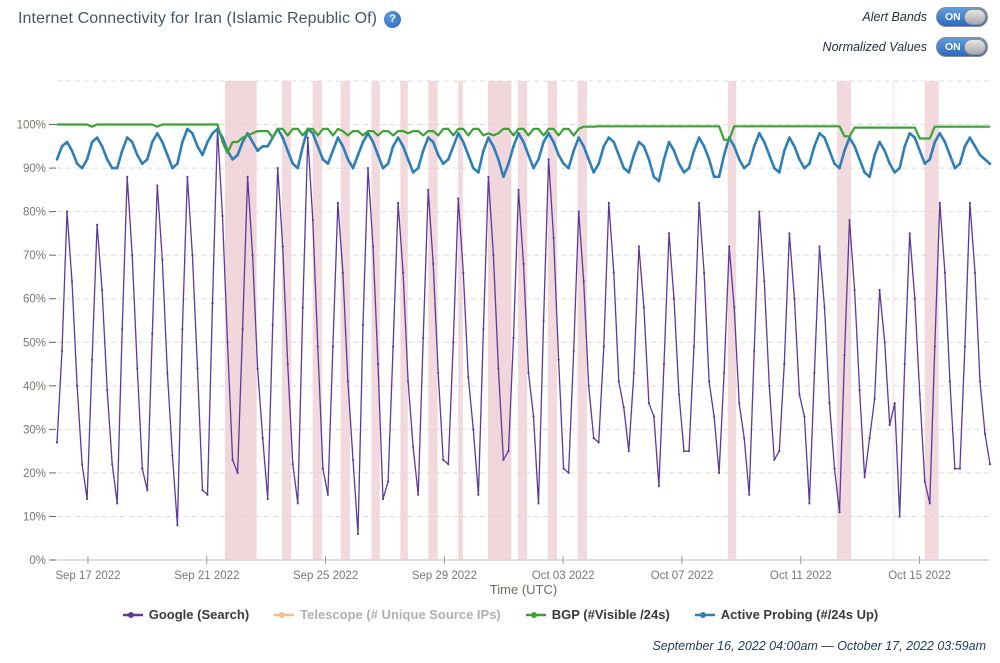  I want to click on series-bgp, so click(523, 138).